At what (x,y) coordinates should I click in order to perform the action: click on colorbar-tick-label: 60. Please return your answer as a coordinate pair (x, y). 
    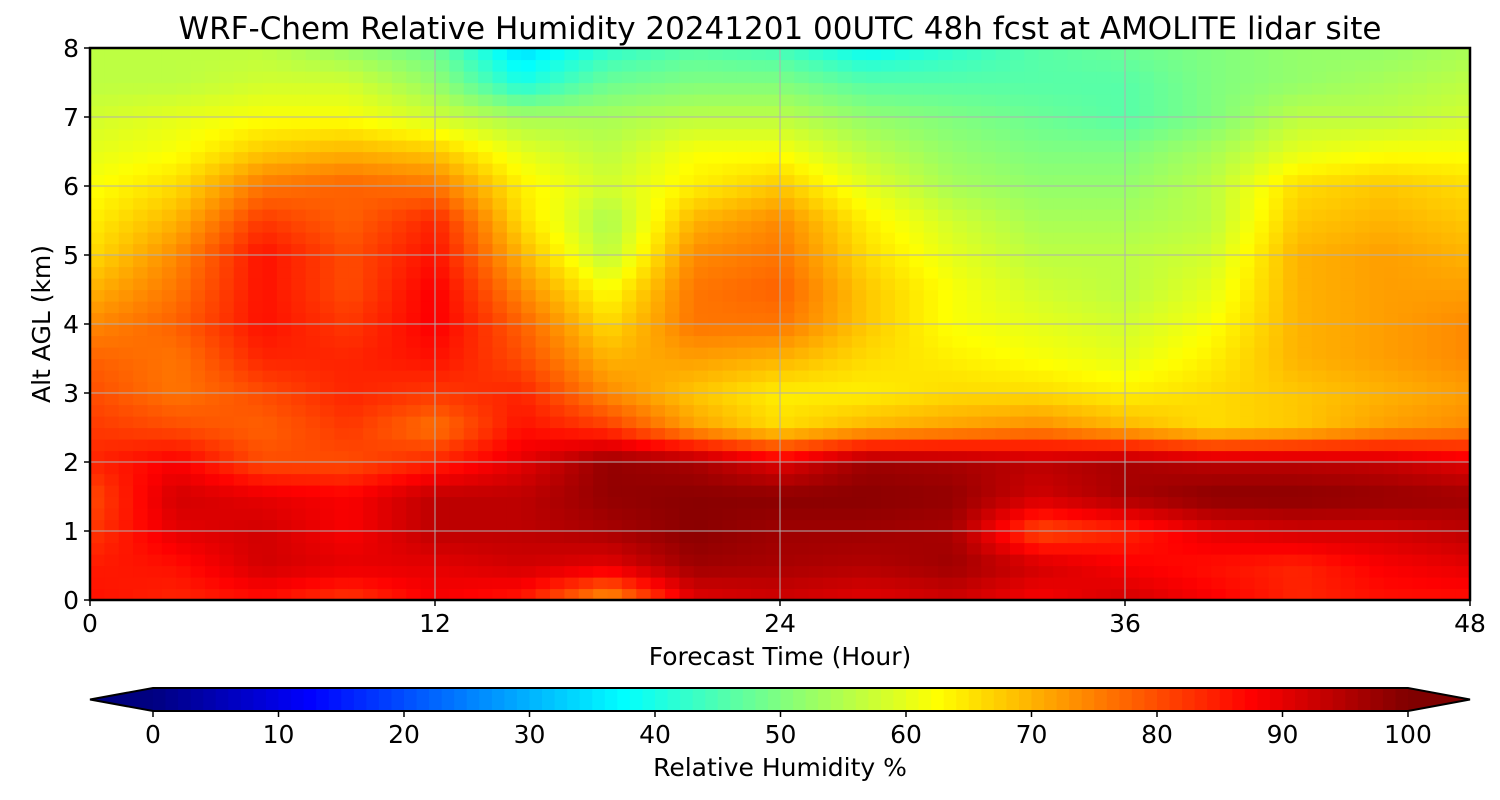
    Looking at the image, I should click on (906, 734).